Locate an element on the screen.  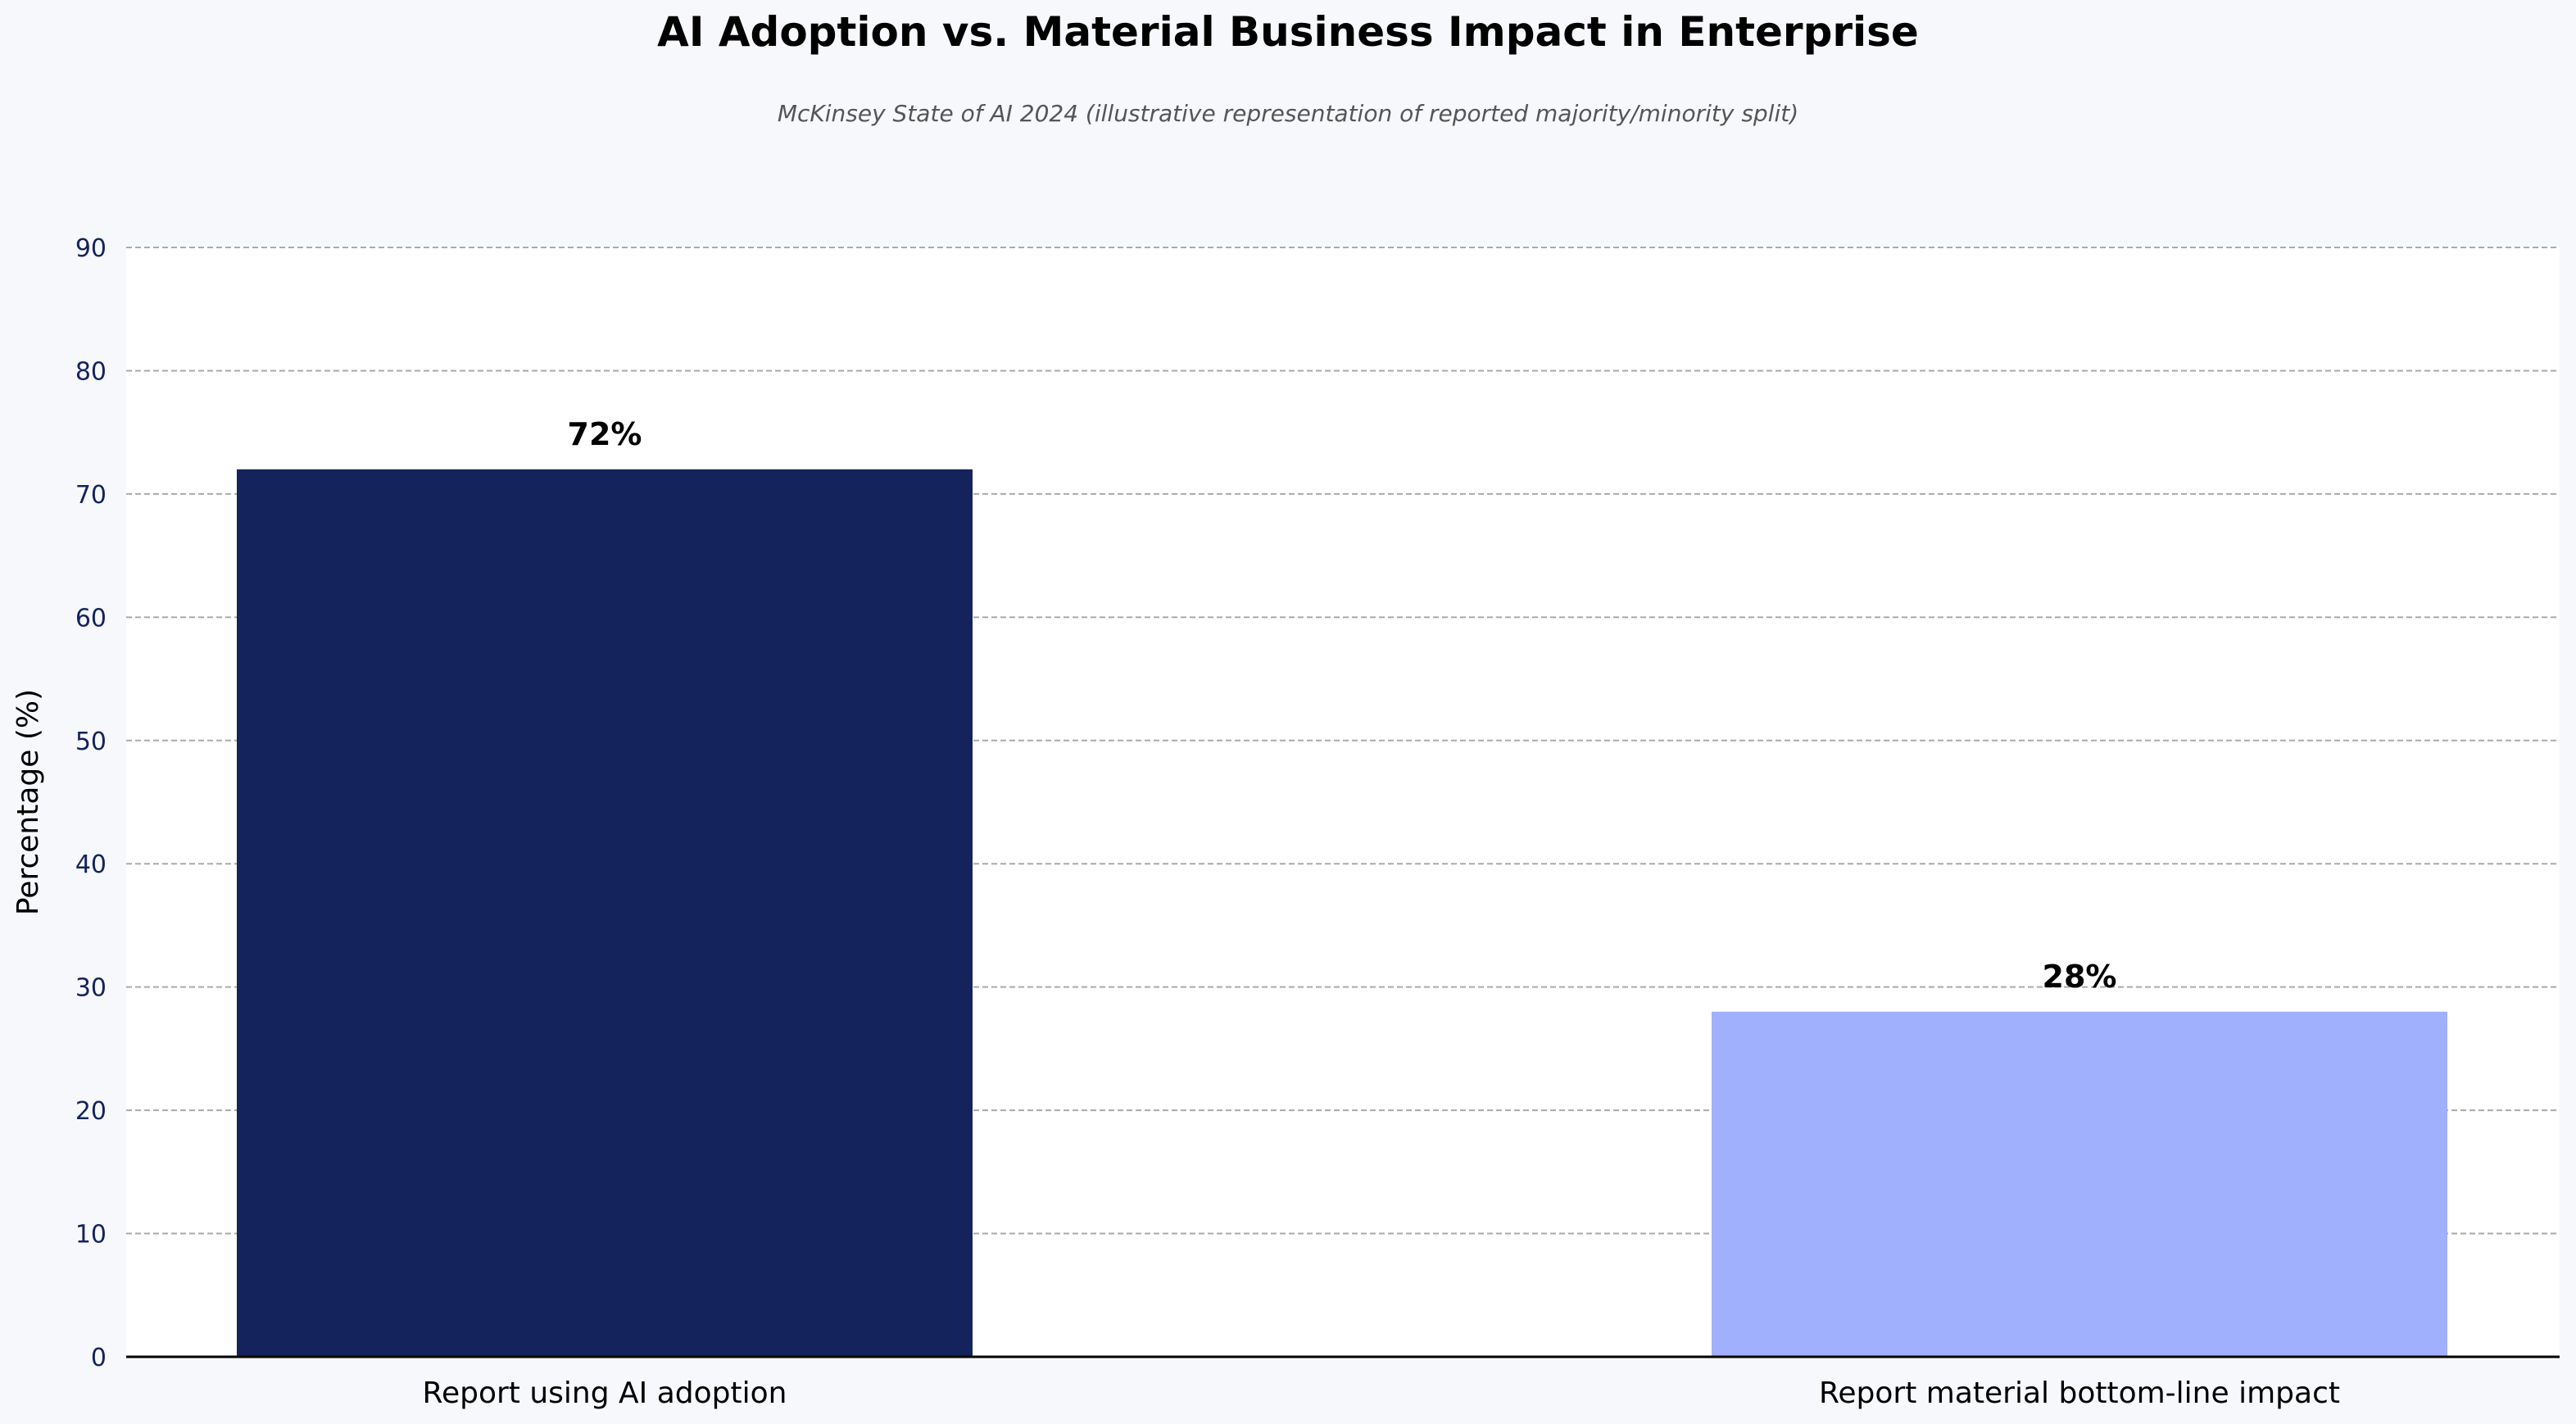
y-axis-label: Percentage (%) is located at coordinates (28, 802).